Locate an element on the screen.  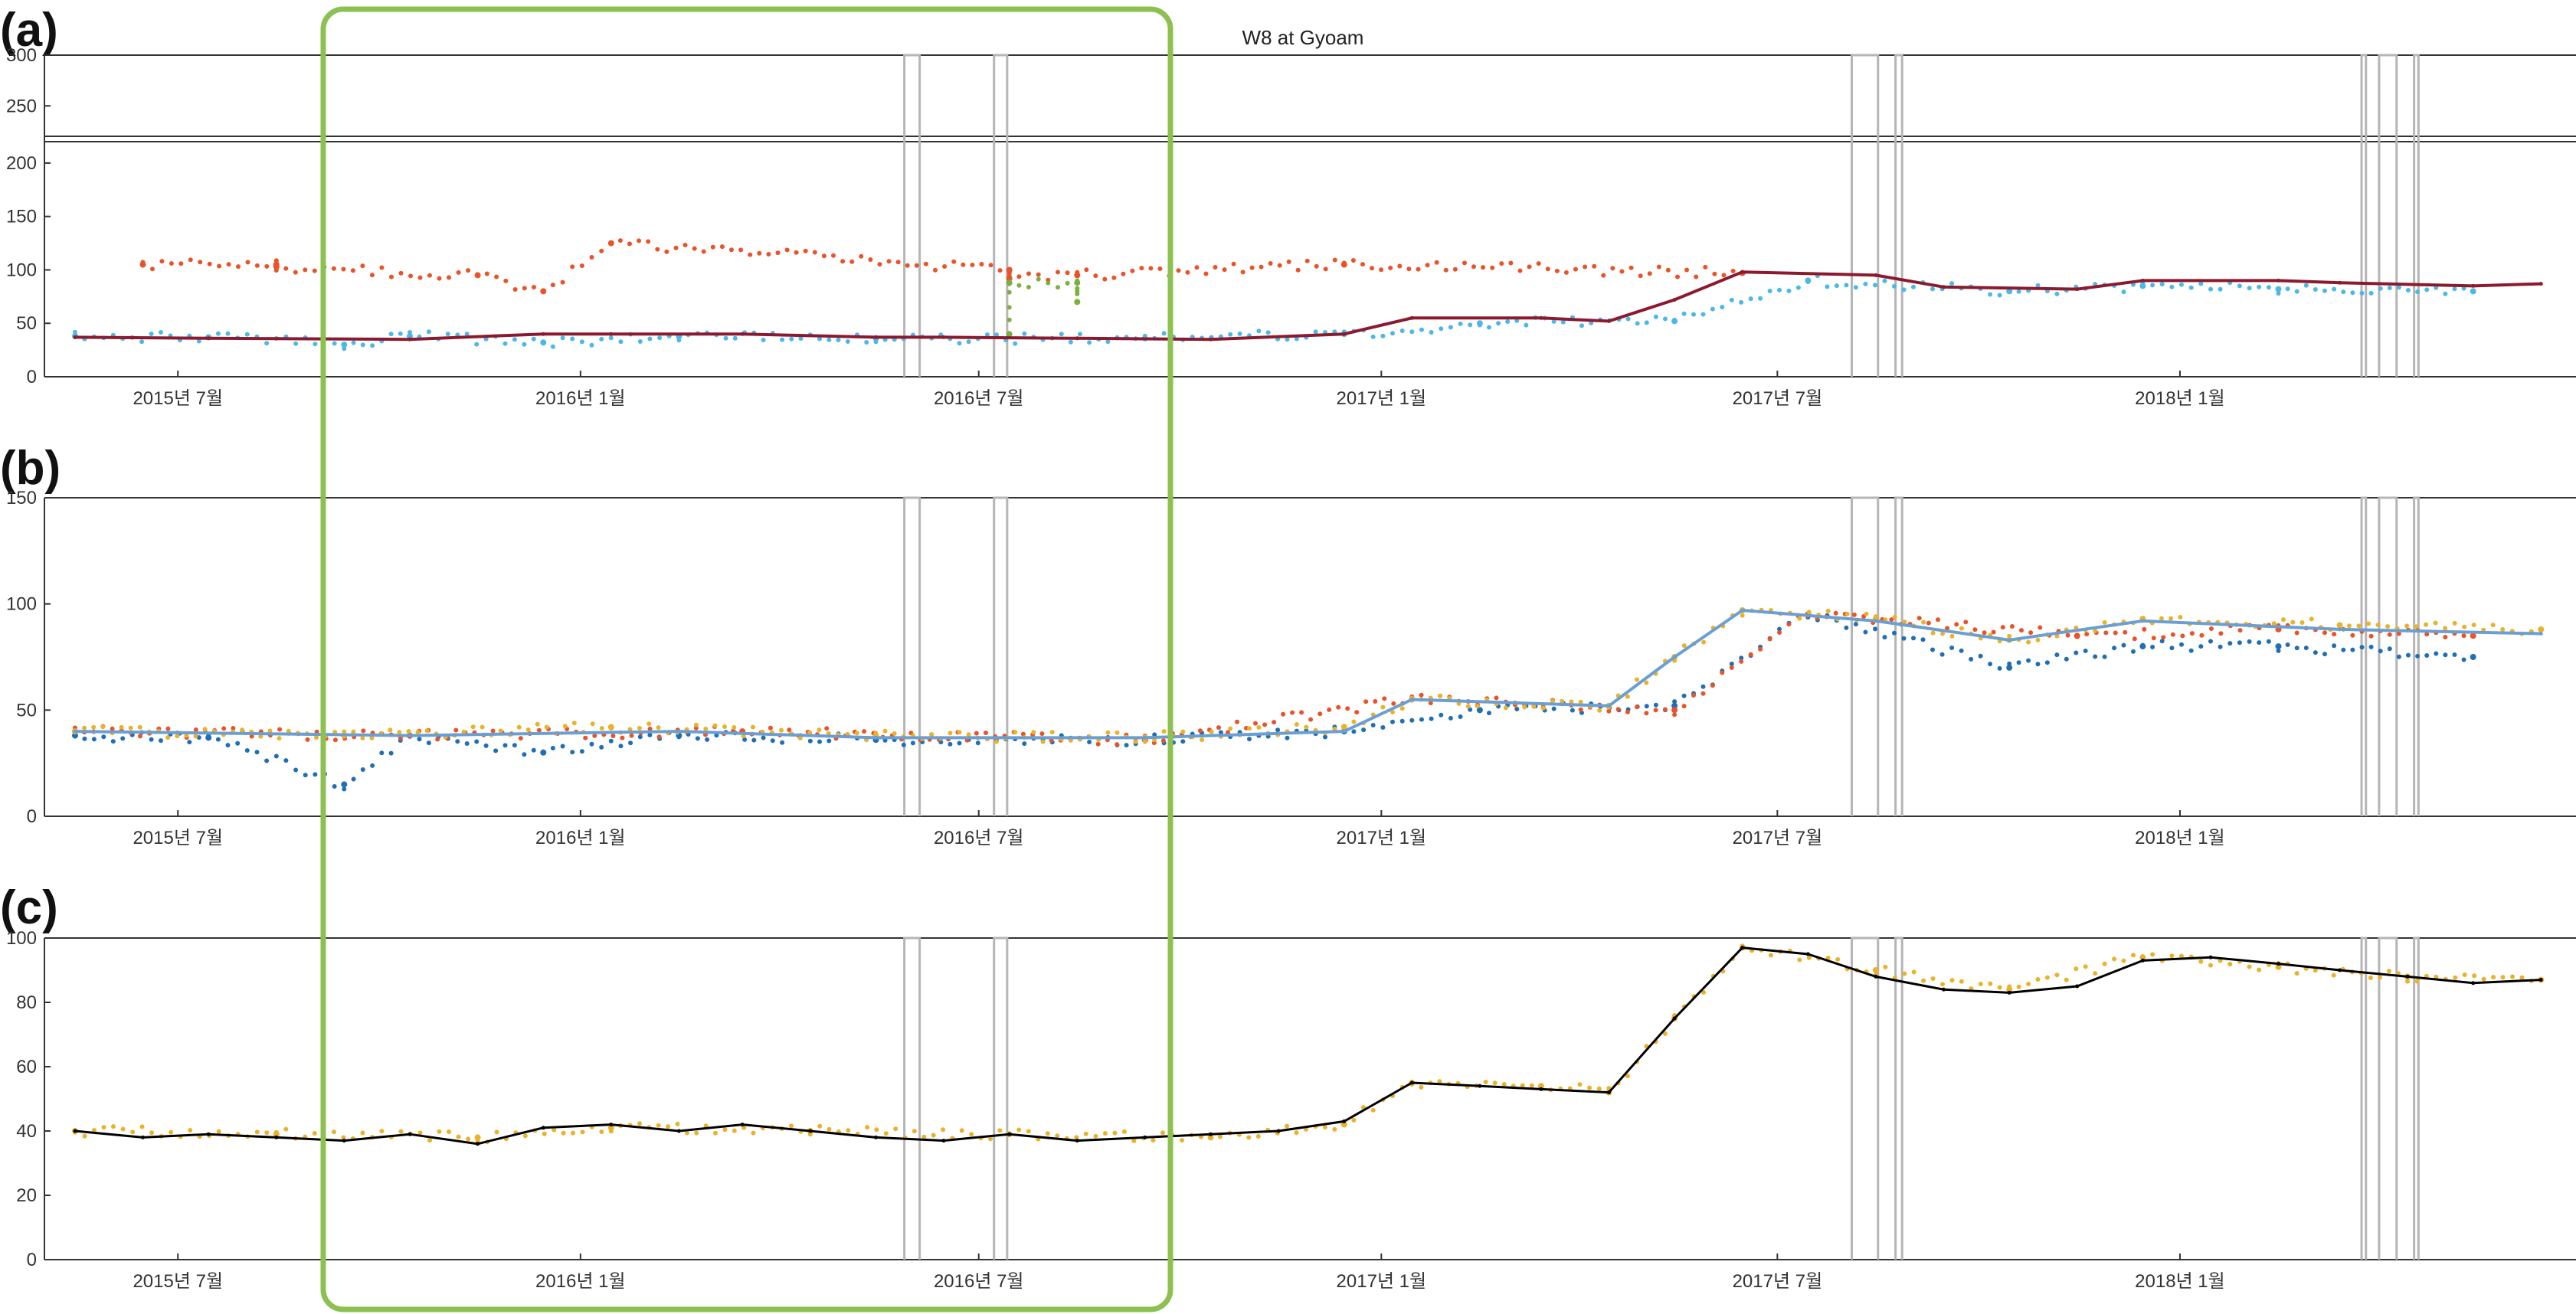
panel-label-c: (c) is located at coordinates (29, 907).